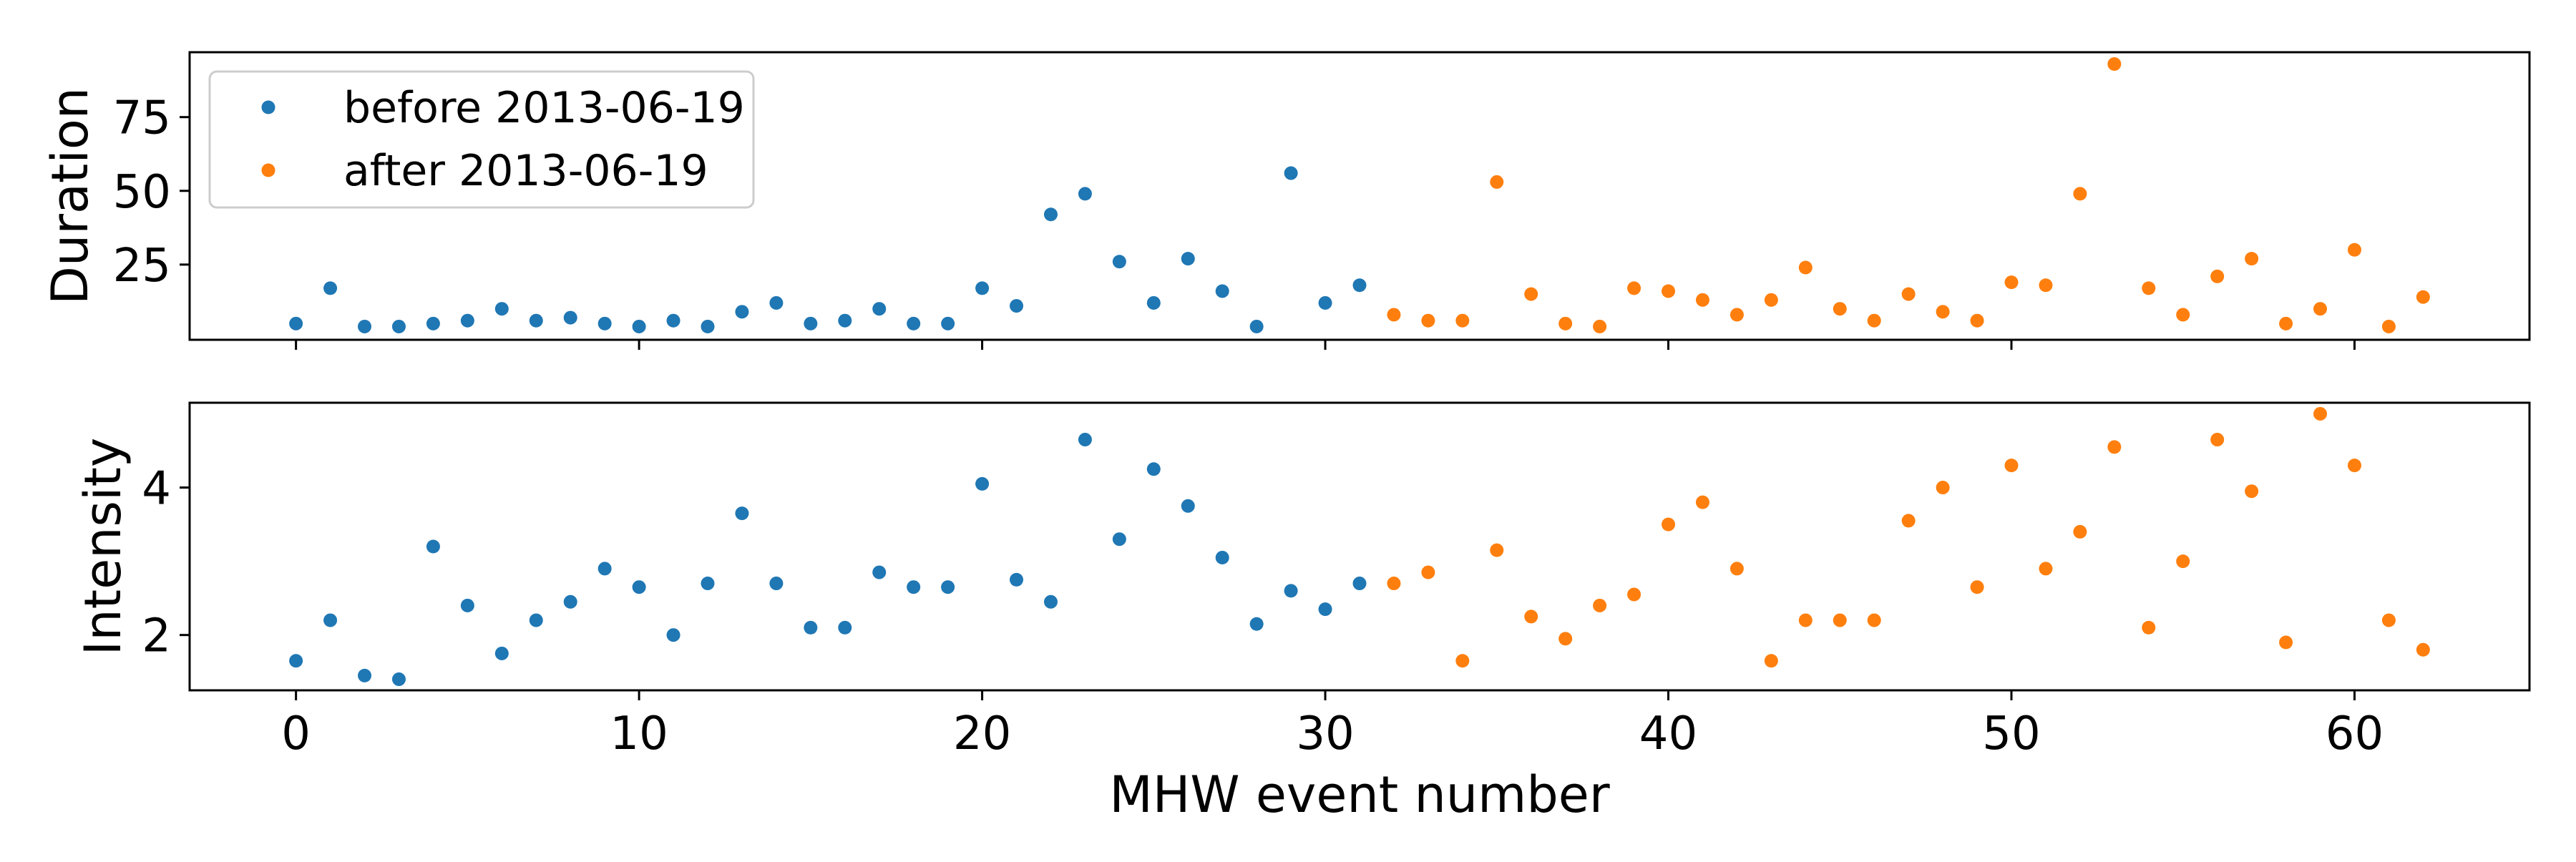 The image size is (2576, 862). What do you see at coordinates (296, 734) in the screenshot?
I see `x-tick-label: 0` at bounding box center [296, 734].